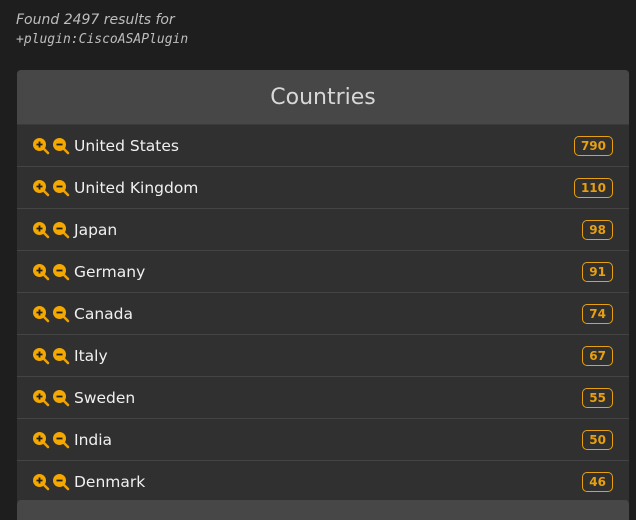  Describe the element at coordinates (126, 145) in the screenshot. I see `country-name: United States` at that location.